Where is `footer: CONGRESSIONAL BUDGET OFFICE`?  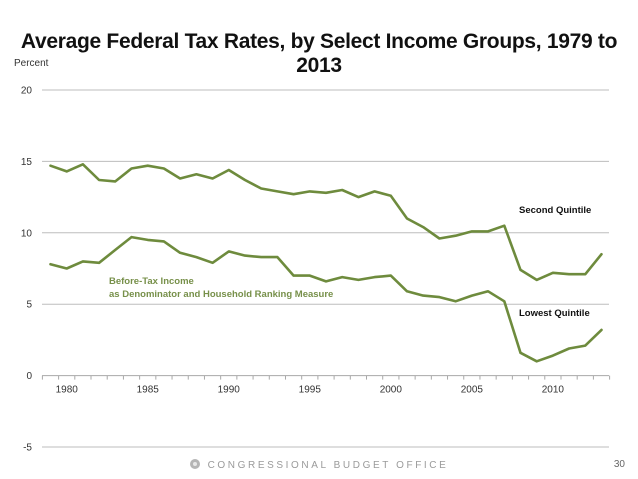
footer: CONGRESSIONAL BUDGET OFFICE is located at coordinates (319, 465).